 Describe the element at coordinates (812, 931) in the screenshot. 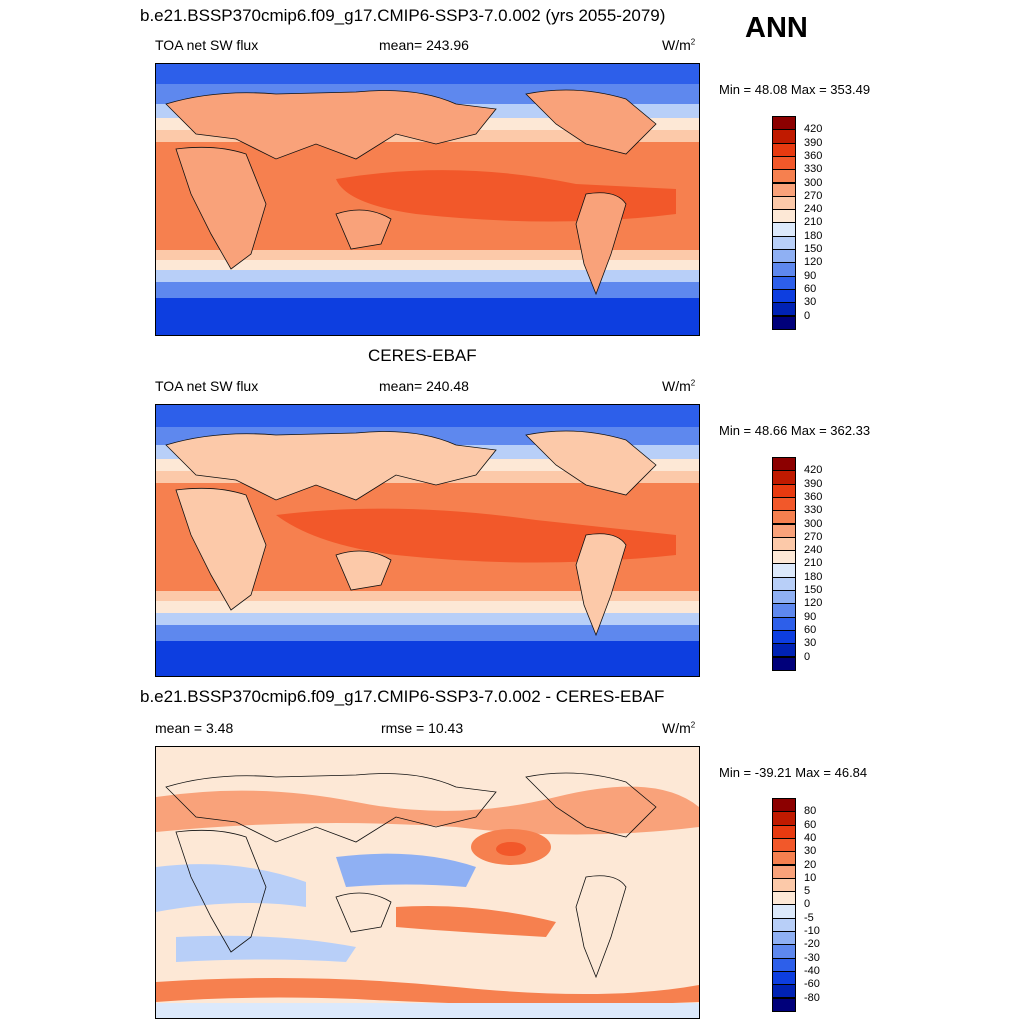

I see `colorbar-tick-label: -10` at that location.